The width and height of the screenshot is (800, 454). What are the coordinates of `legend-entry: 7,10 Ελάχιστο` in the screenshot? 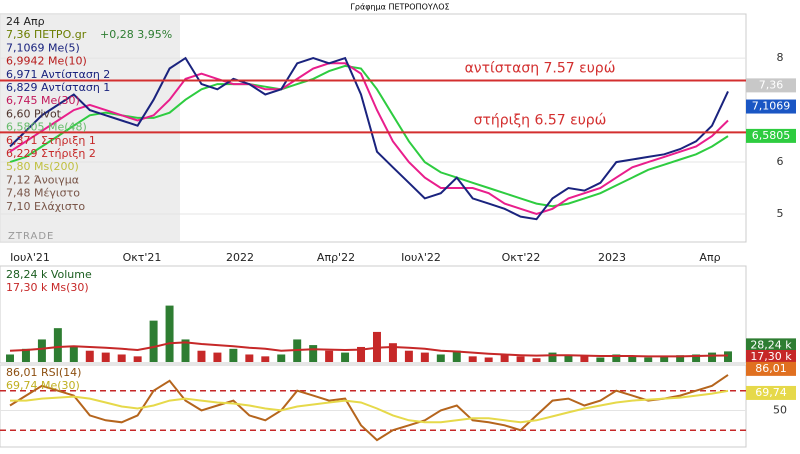 It's located at (45, 206).